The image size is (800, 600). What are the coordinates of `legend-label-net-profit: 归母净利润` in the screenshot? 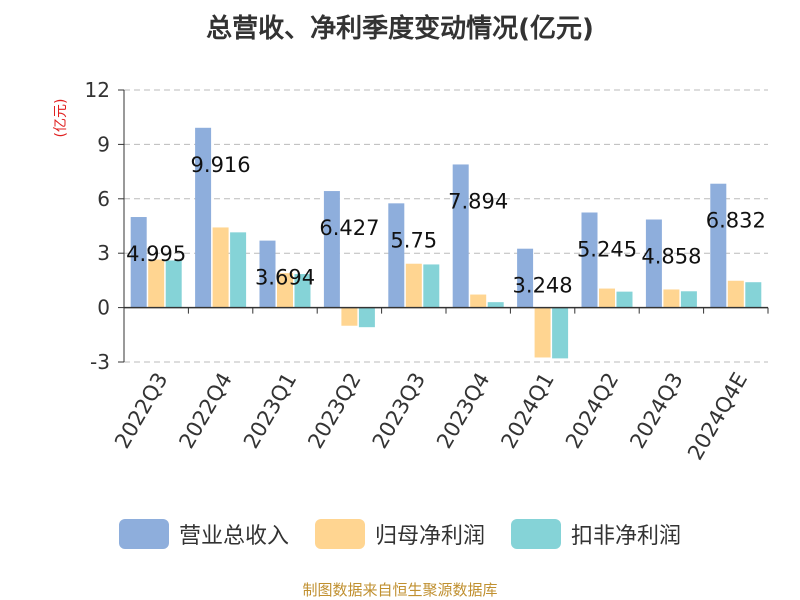 It's located at (429, 536).